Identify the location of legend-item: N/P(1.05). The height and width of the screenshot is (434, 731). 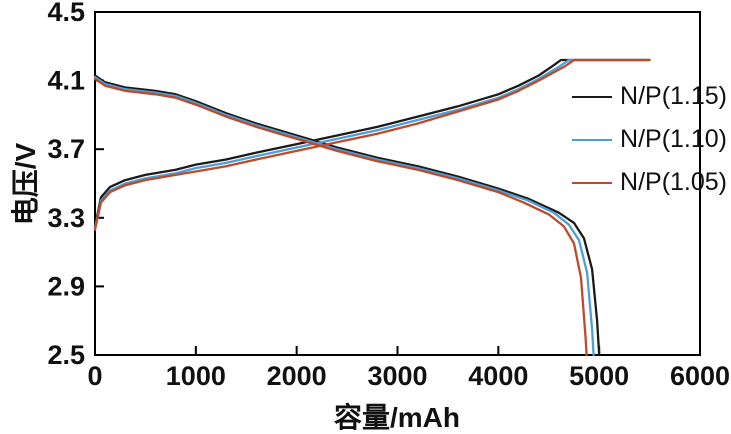
(649, 182).